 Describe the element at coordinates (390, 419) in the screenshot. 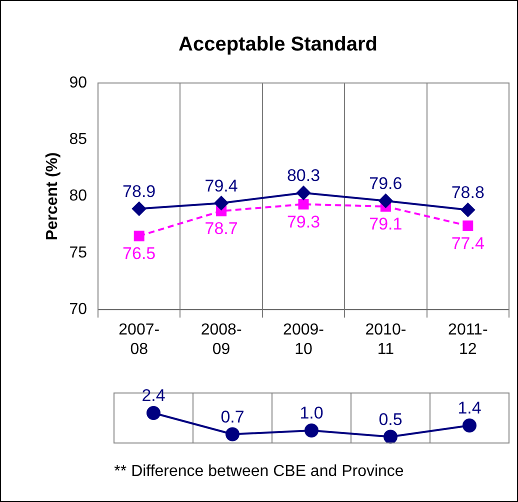

I see `data-label: 0.5` at that location.